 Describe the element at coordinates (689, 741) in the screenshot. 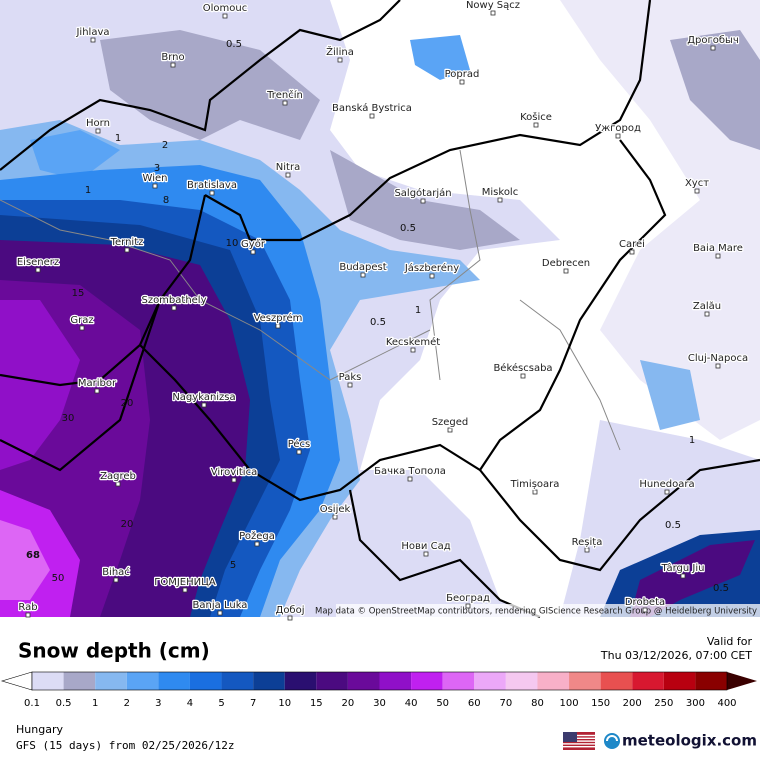

I see `brand: meteologix.com` at that location.